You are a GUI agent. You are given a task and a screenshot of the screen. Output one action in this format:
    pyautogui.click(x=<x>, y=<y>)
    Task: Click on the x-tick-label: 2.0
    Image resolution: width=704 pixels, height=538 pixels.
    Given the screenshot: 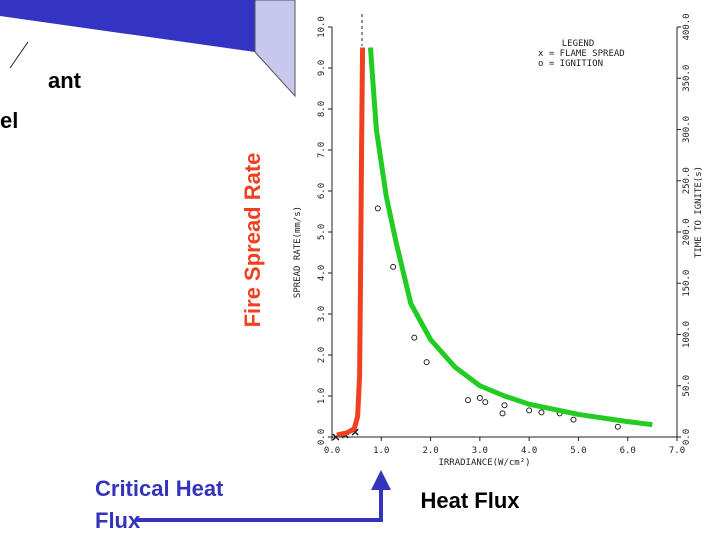 What is the action you would take?
    pyautogui.click(x=430, y=451)
    